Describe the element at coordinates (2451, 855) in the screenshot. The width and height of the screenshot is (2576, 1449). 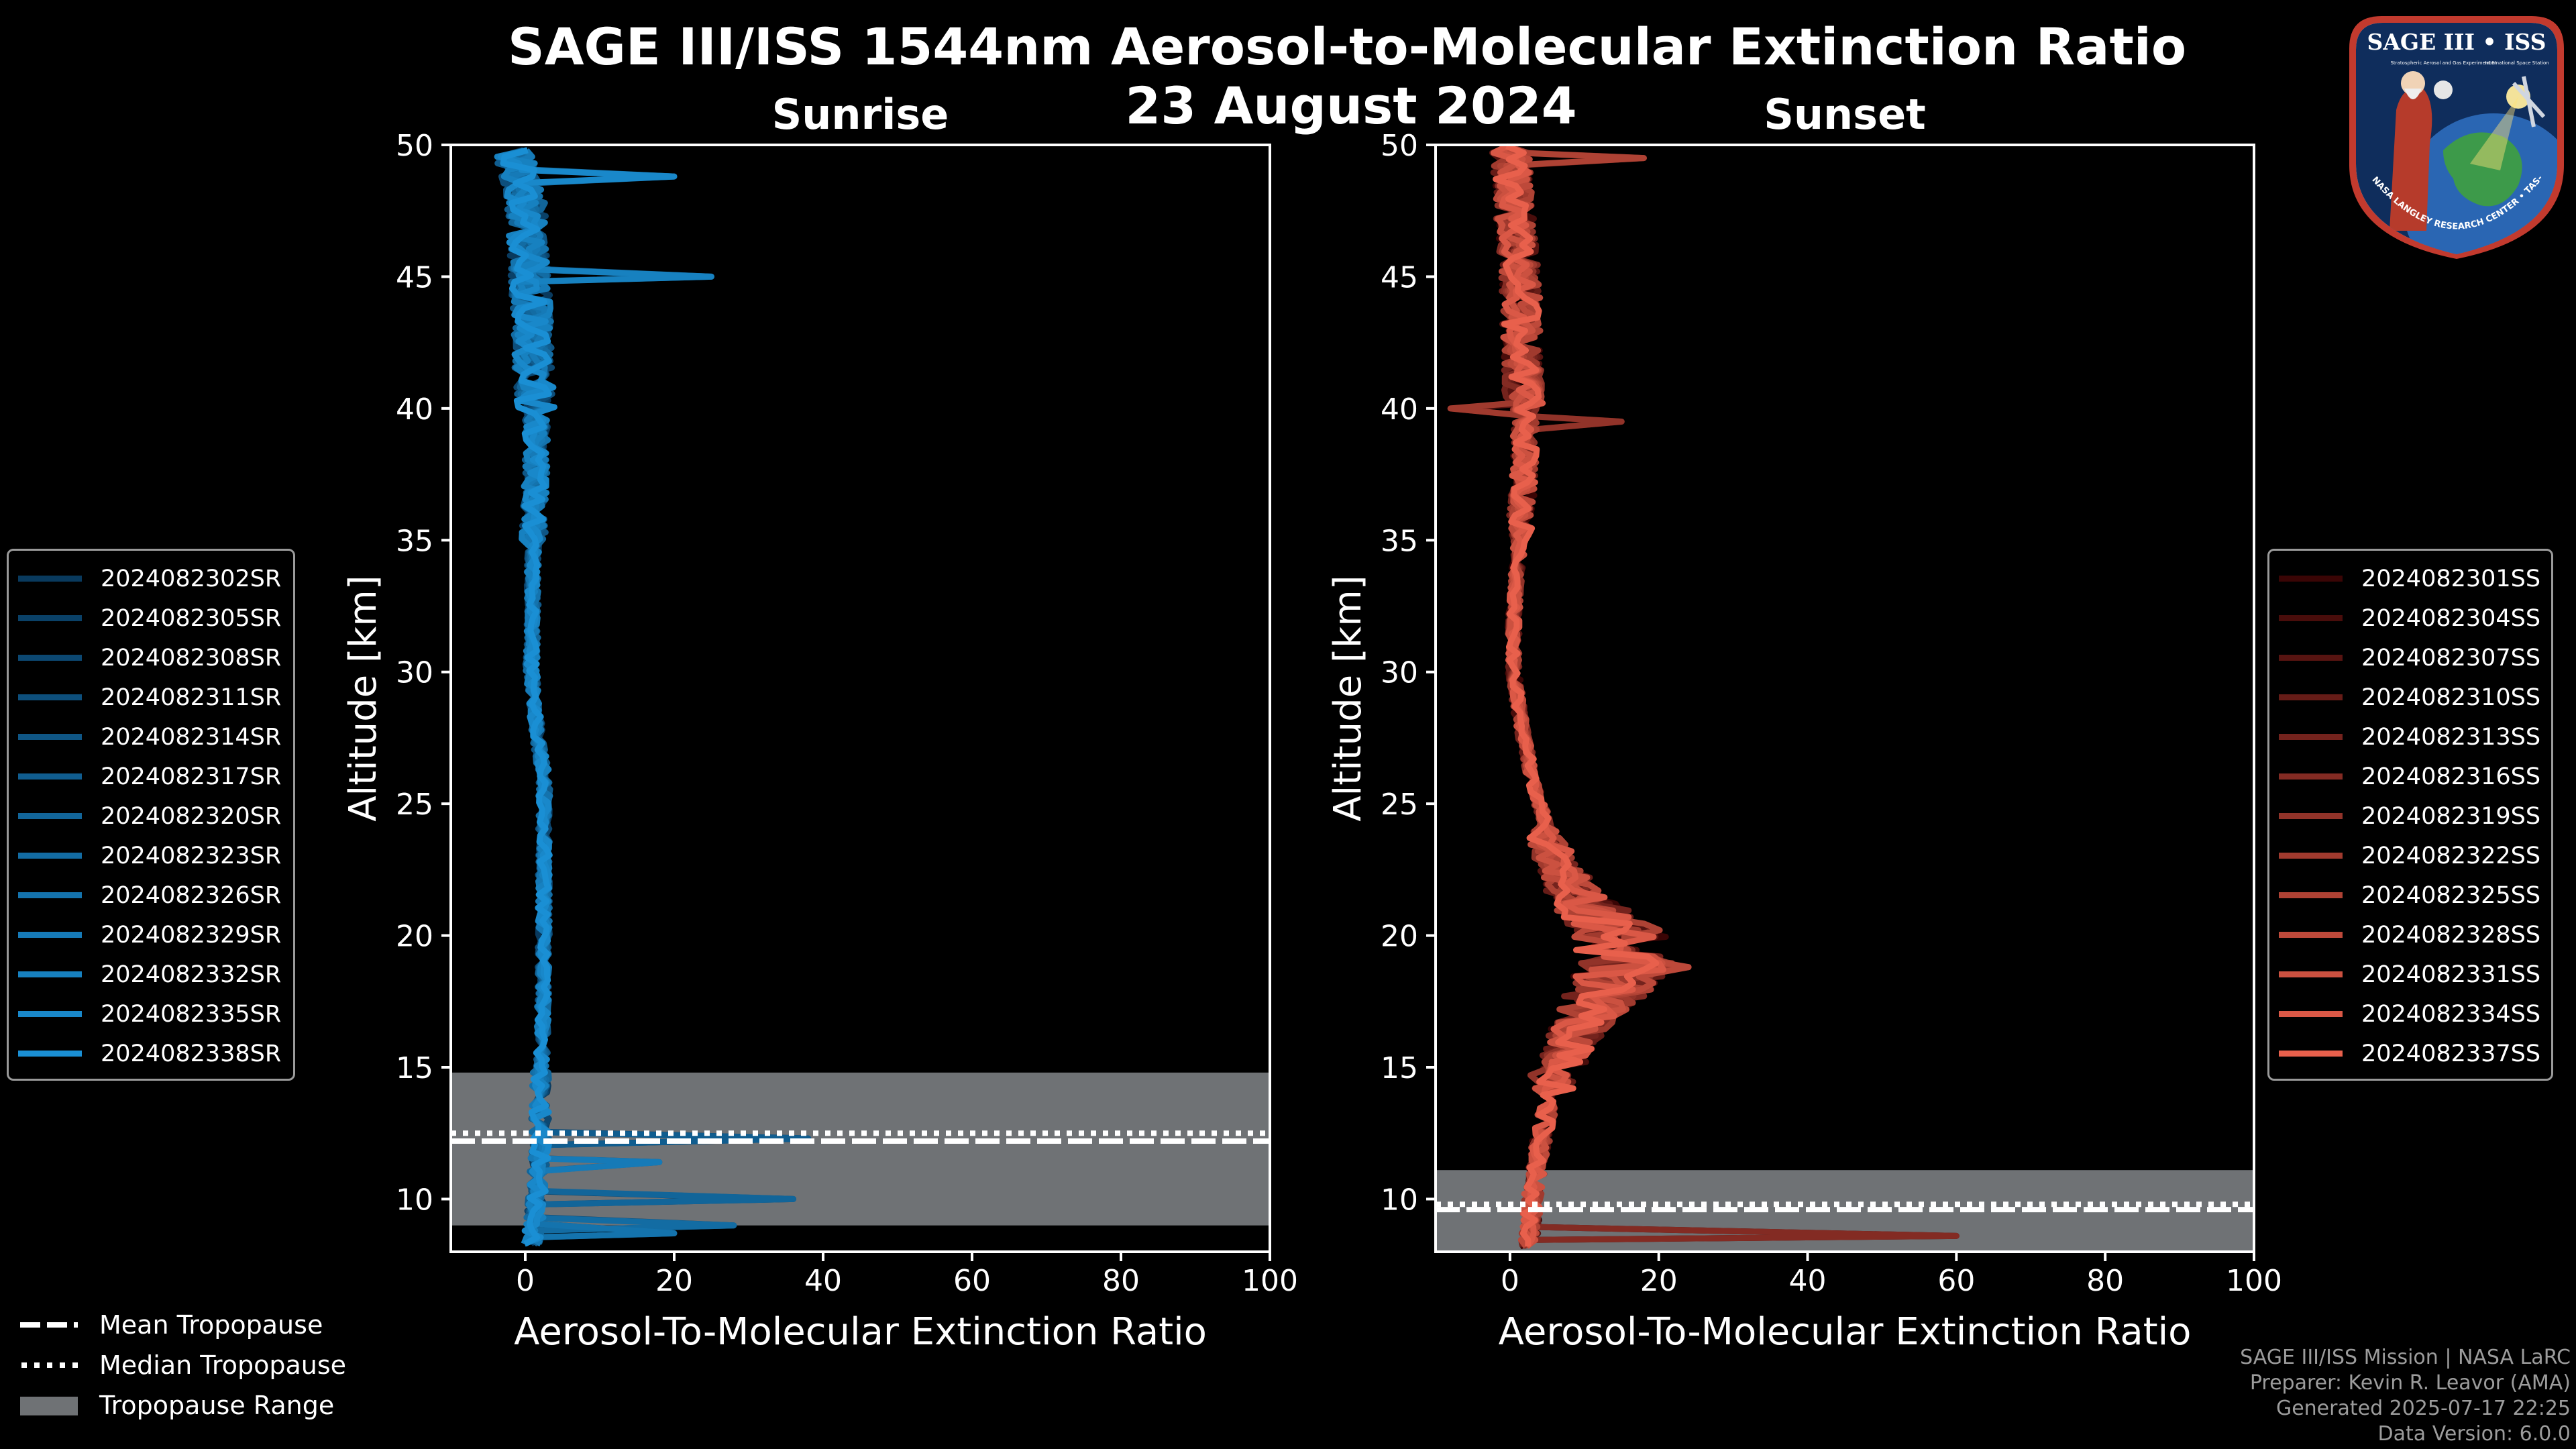
I see `legend-label: 2024082322SS` at that location.